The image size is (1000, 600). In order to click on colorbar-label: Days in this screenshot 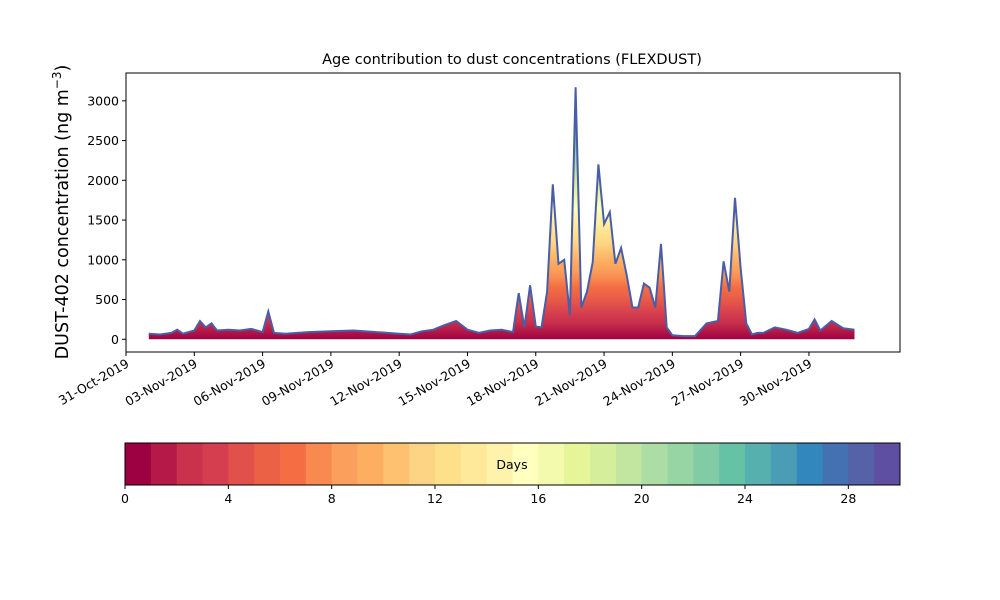, I will do `click(511, 464)`.